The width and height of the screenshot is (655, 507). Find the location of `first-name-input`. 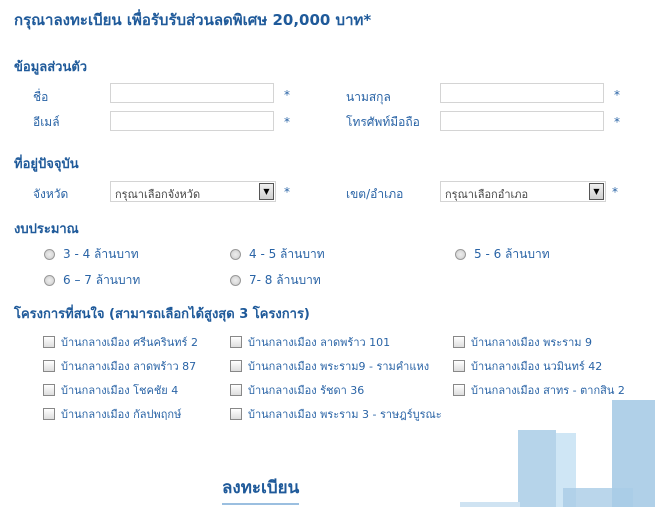

first-name-input is located at coordinates (192, 93).